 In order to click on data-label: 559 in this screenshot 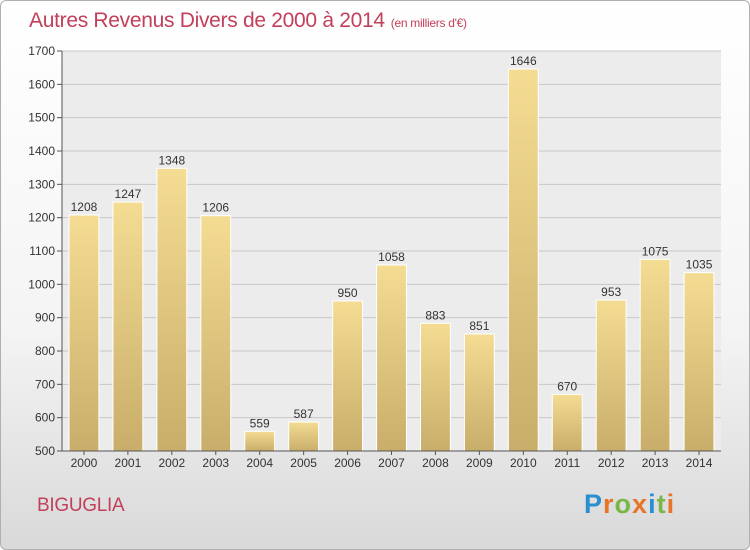, I will do `click(260, 423)`.